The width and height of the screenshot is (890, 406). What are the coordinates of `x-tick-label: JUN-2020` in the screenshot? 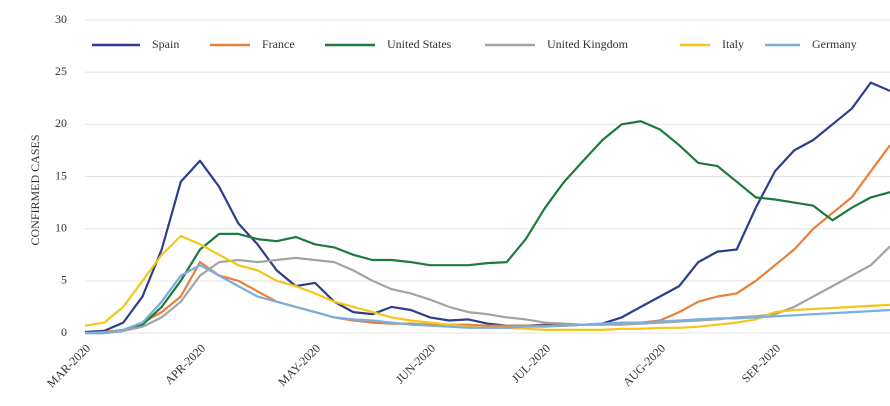 It's located at (415, 363).